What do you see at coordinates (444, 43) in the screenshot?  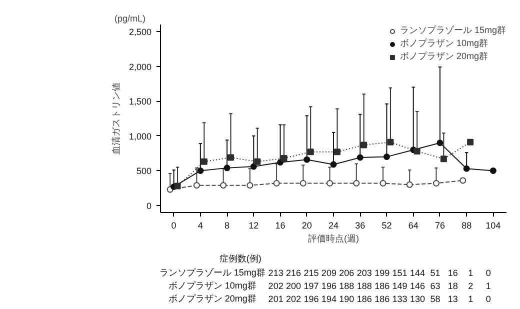 I see `legend-label: ボノプラザン 10mg群` at bounding box center [444, 43].